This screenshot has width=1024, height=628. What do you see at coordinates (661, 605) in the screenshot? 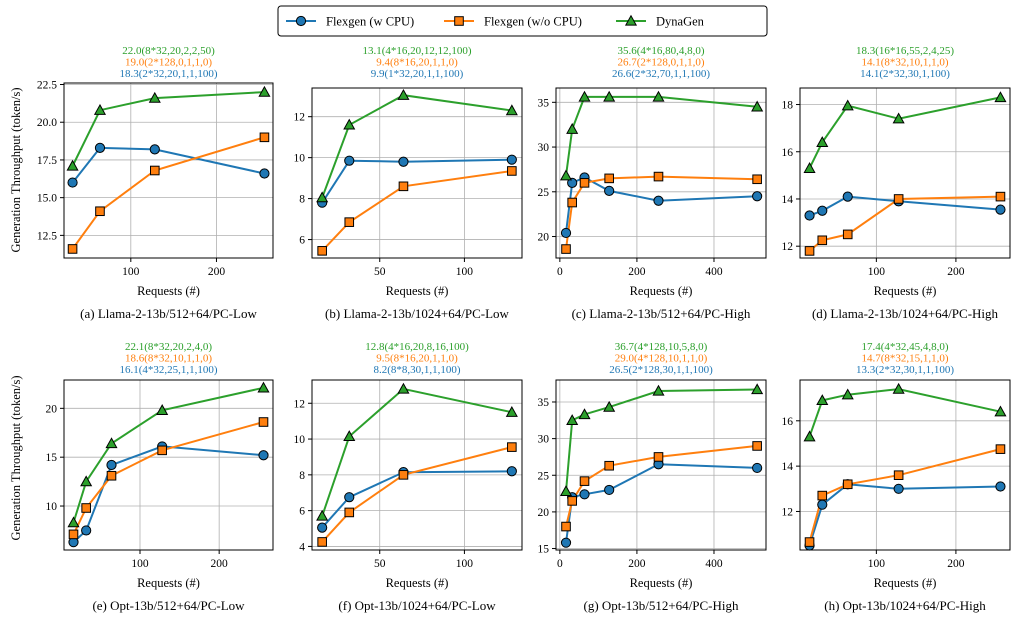
I see `chart-caption: (g) Opt-13b/512+64/PC-High` at bounding box center [661, 605].